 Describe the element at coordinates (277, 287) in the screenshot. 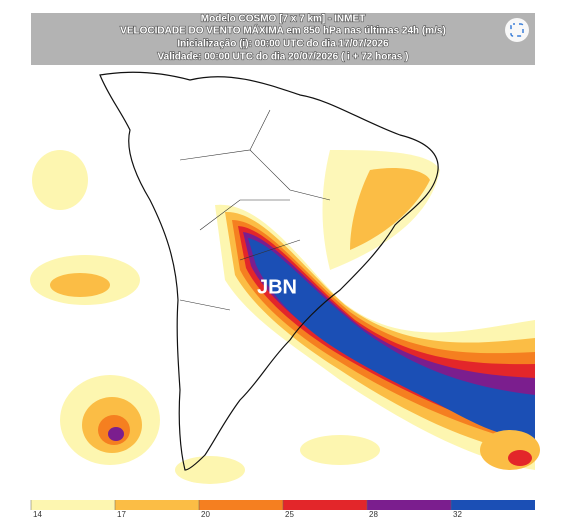

I see `jet-label: JBN` at that location.